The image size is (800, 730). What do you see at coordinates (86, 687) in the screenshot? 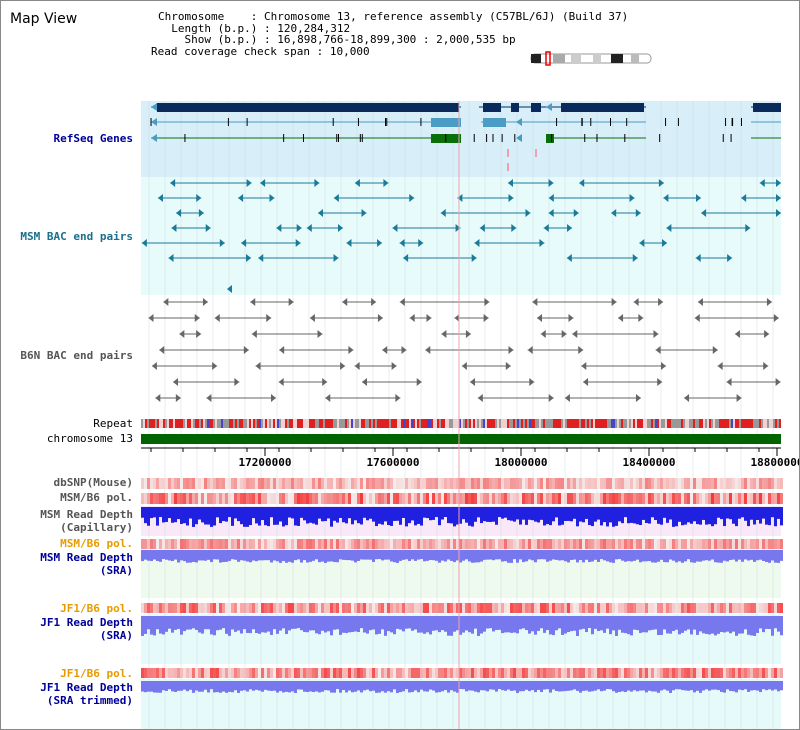
I see `track-label-jf1-depth-trimmed: JF1 Read Depth` at bounding box center [86, 687].